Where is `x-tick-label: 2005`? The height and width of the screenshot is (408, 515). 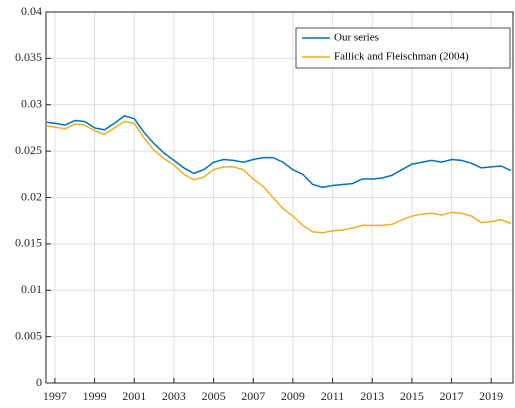
x-tick-label: 2005 is located at coordinates (214, 396).